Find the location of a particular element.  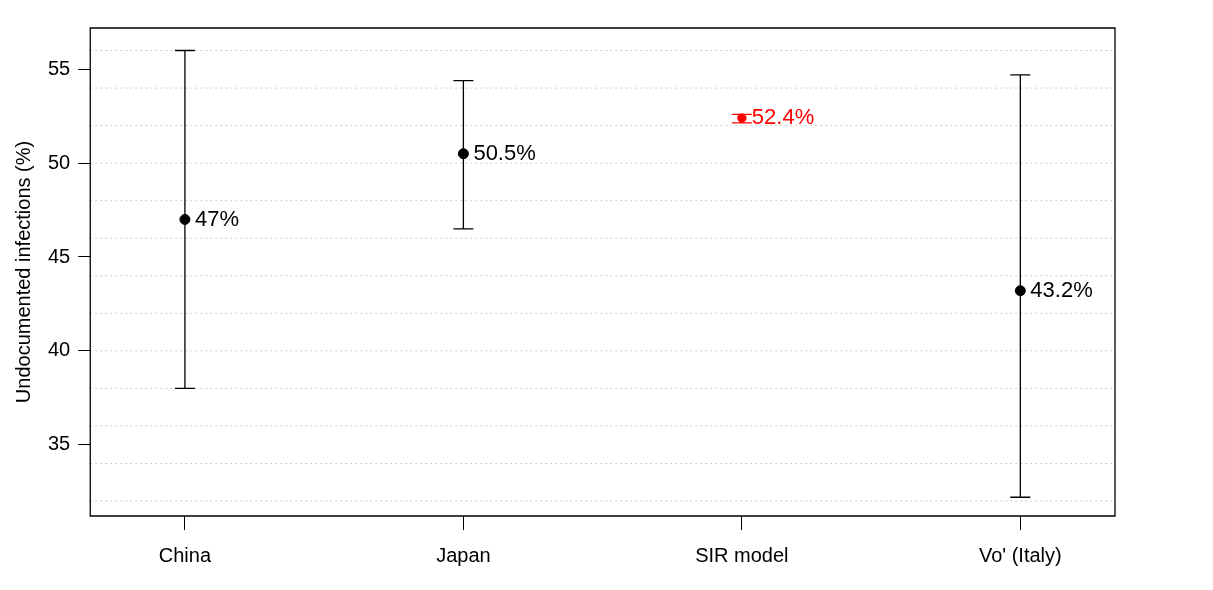

y-tick-label: 40 is located at coordinates (59, 349).